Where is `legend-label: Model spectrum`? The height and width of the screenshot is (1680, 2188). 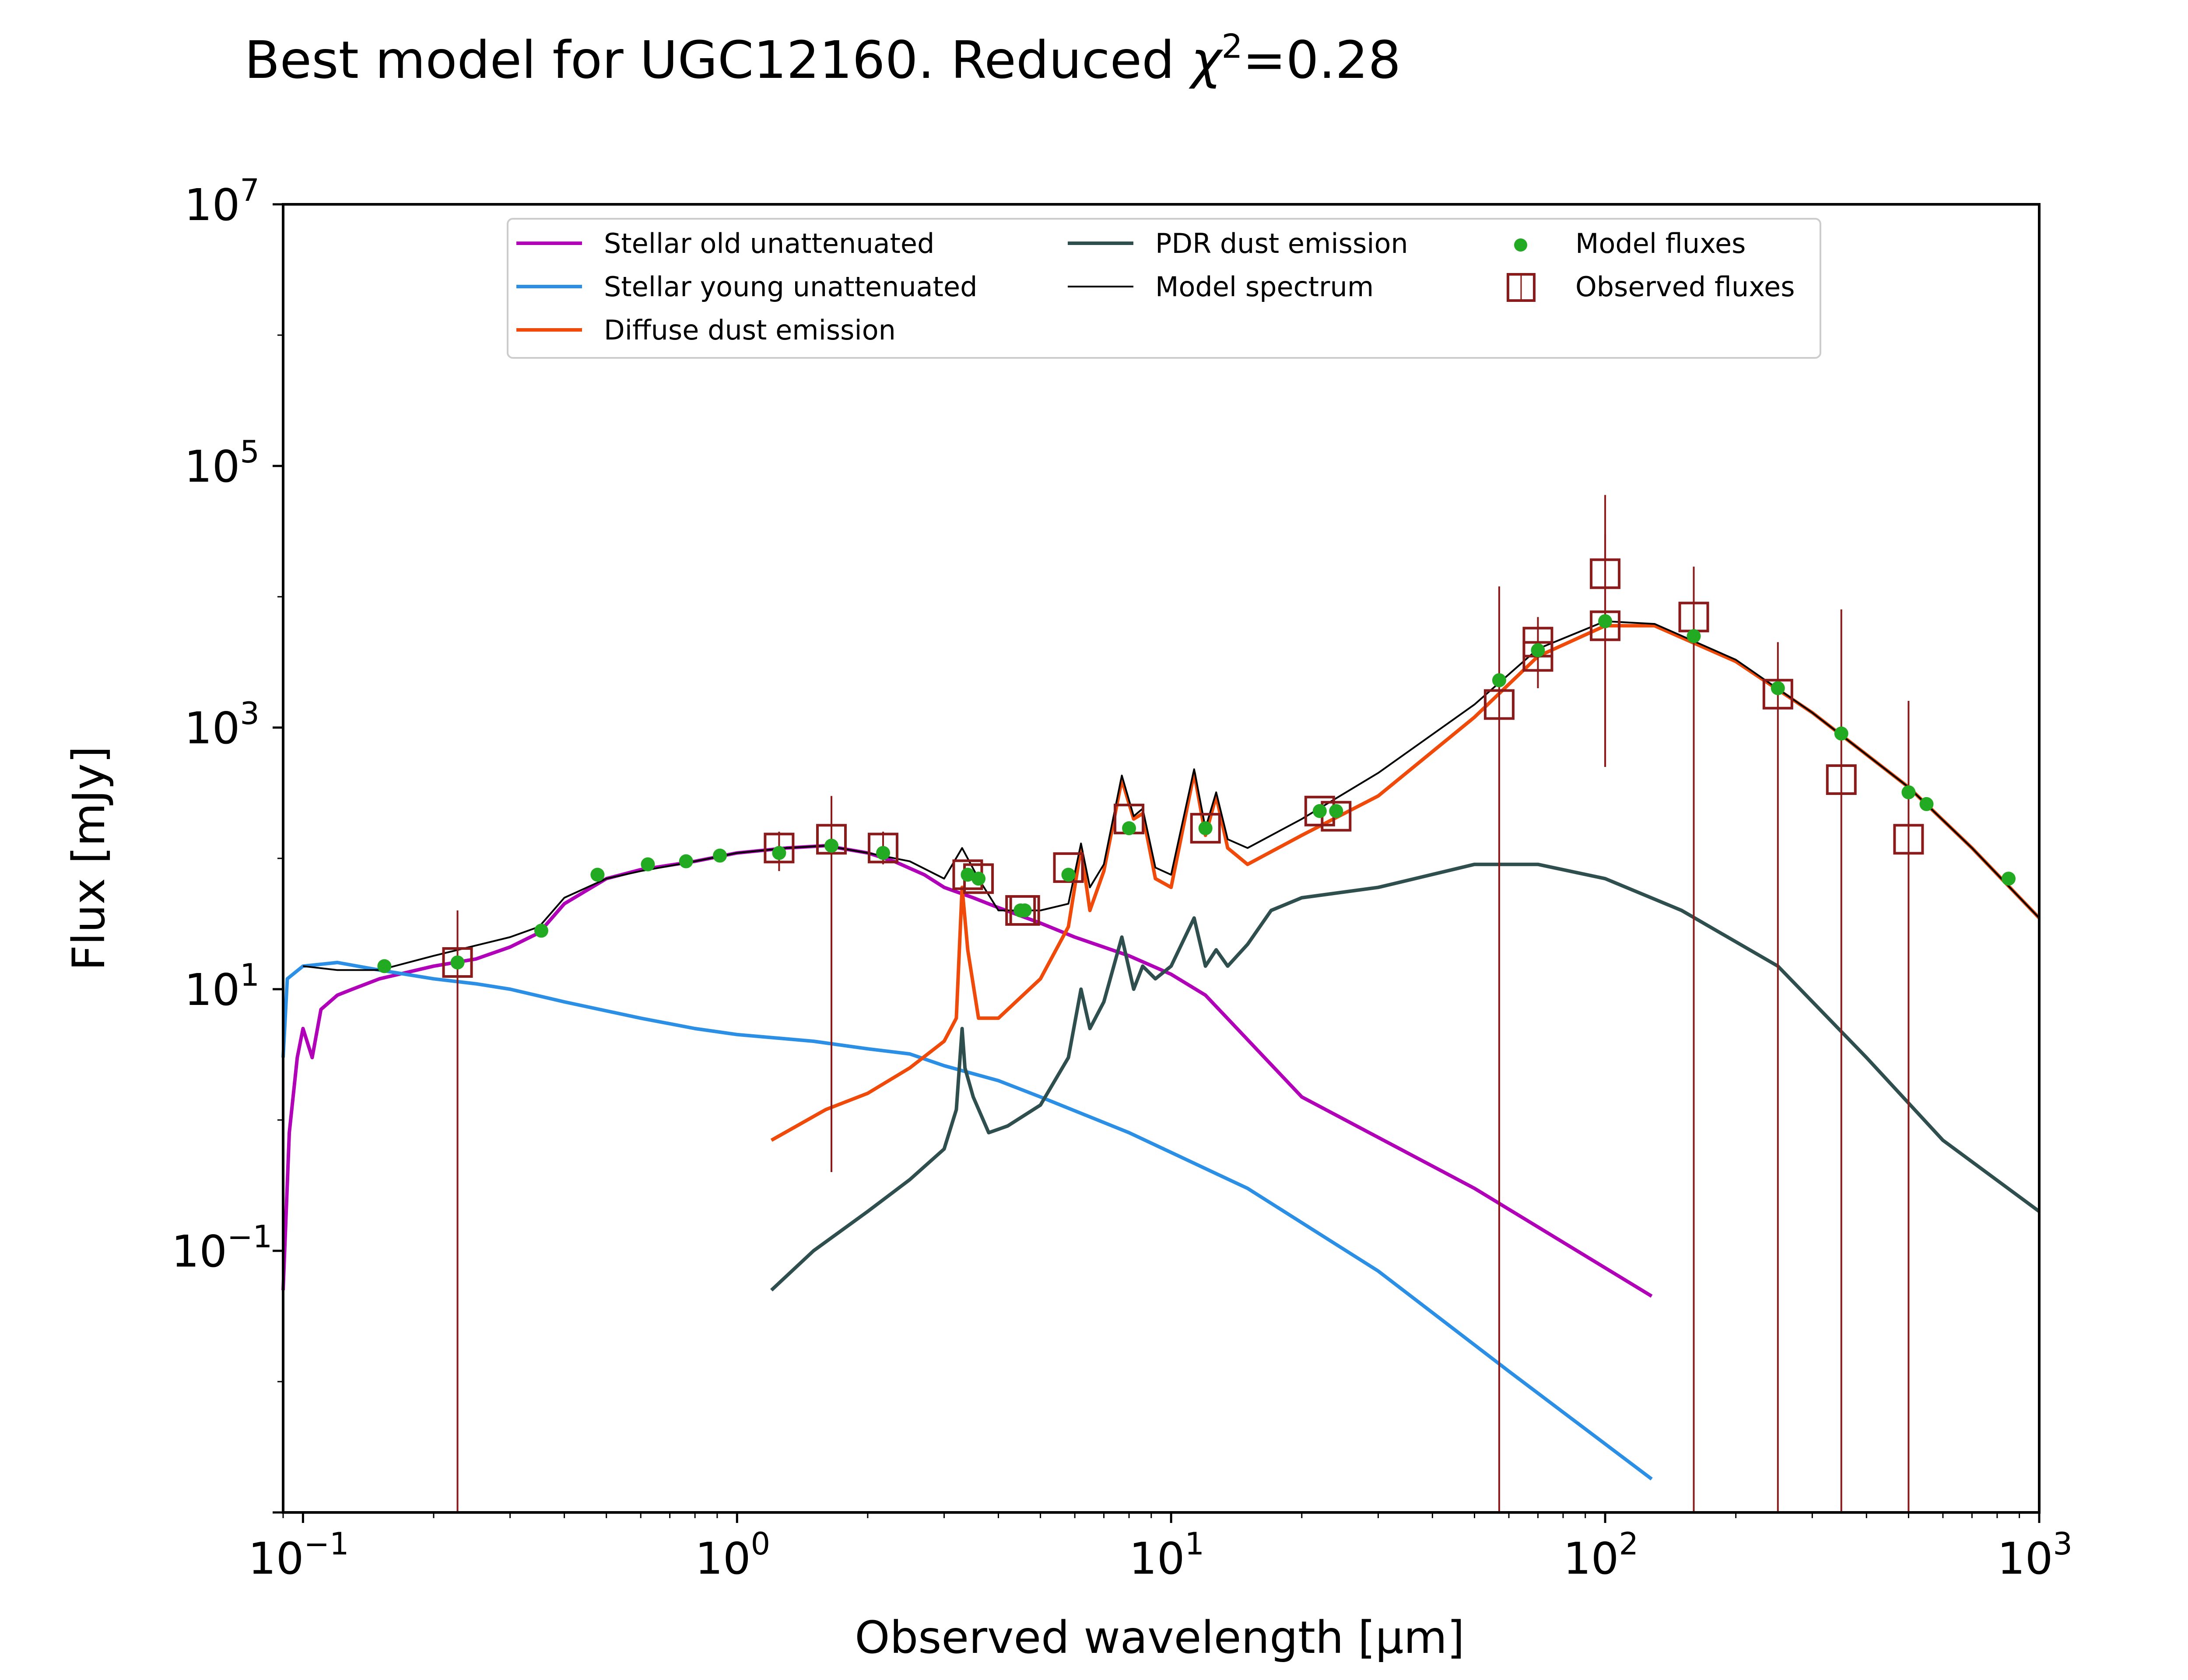
legend-label: Model spectrum is located at coordinates (1264, 287).